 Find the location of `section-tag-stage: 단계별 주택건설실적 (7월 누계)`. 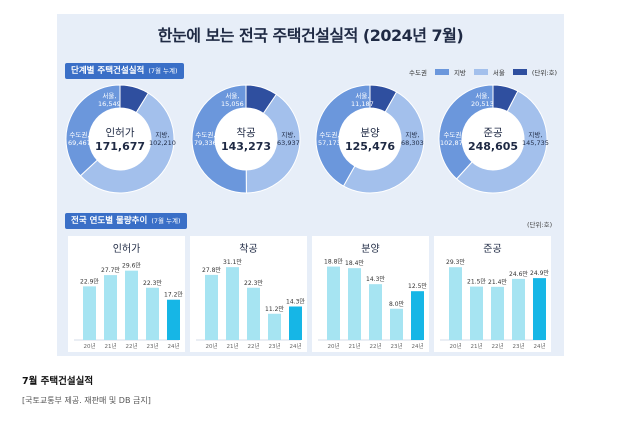

section-tag-stage: 단계별 주택건설실적 (7월 누계) is located at coordinates (124, 71).